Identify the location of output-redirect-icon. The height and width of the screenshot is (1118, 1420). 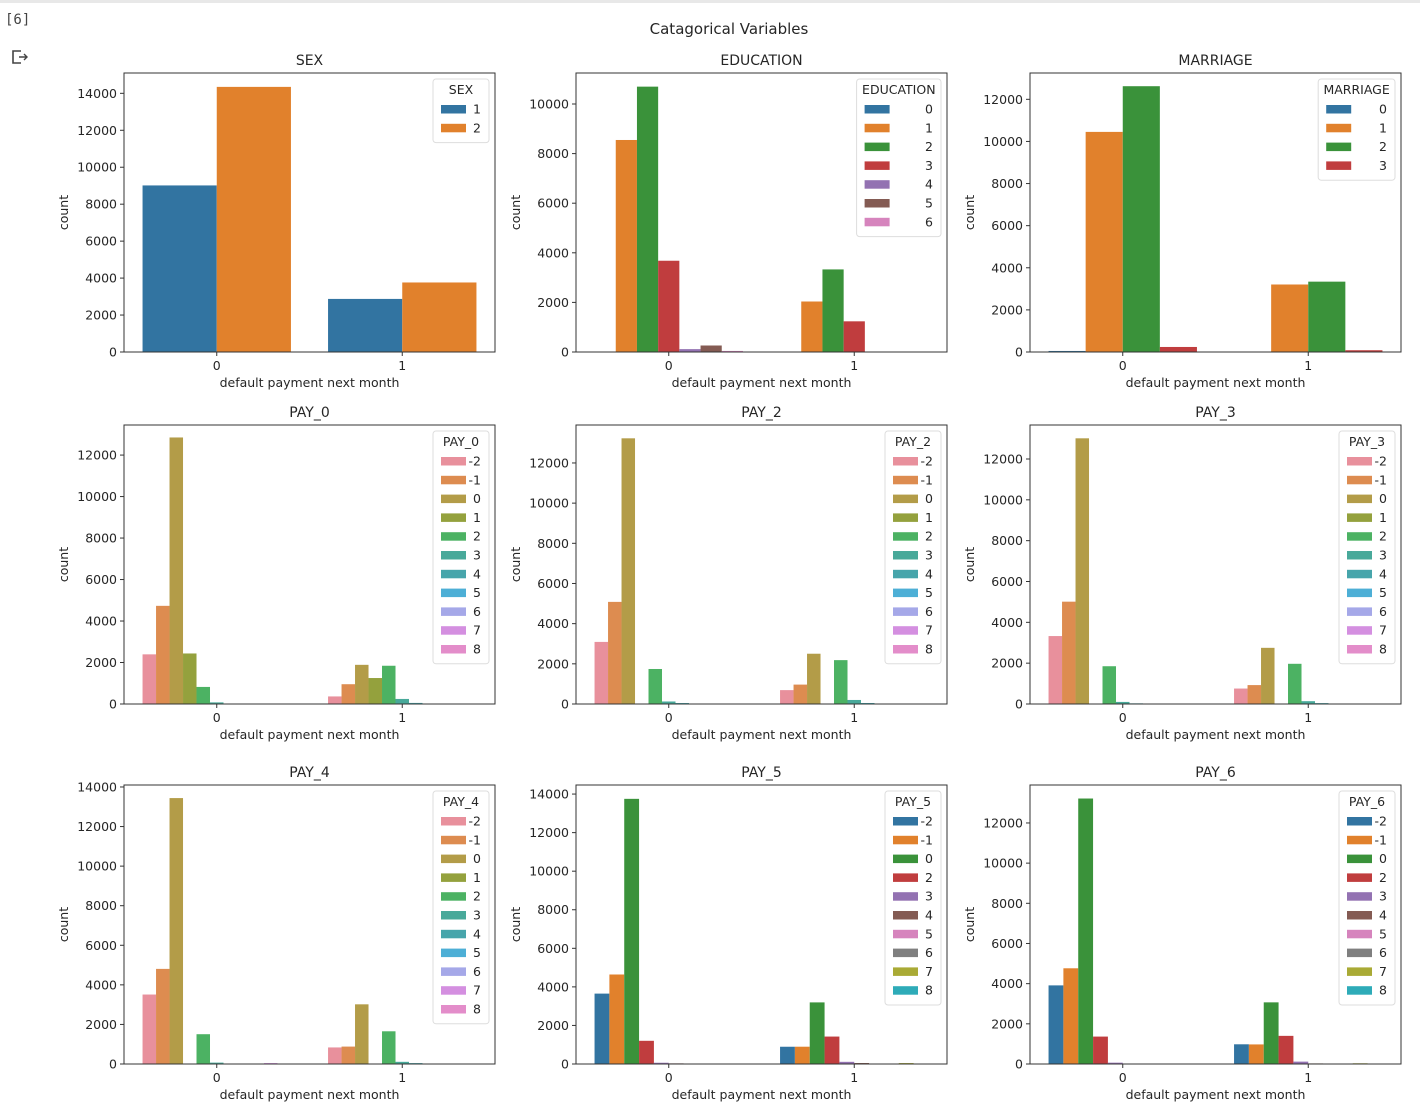
(20, 57).